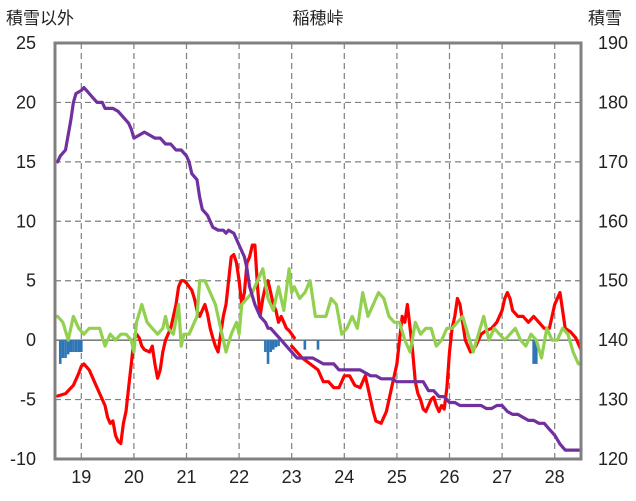  What do you see at coordinates (613, 251) in the screenshot?
I see `y-right-axis-ticks: 190 180 170 160 150 140 130 120` at bounding box center [613, 251].